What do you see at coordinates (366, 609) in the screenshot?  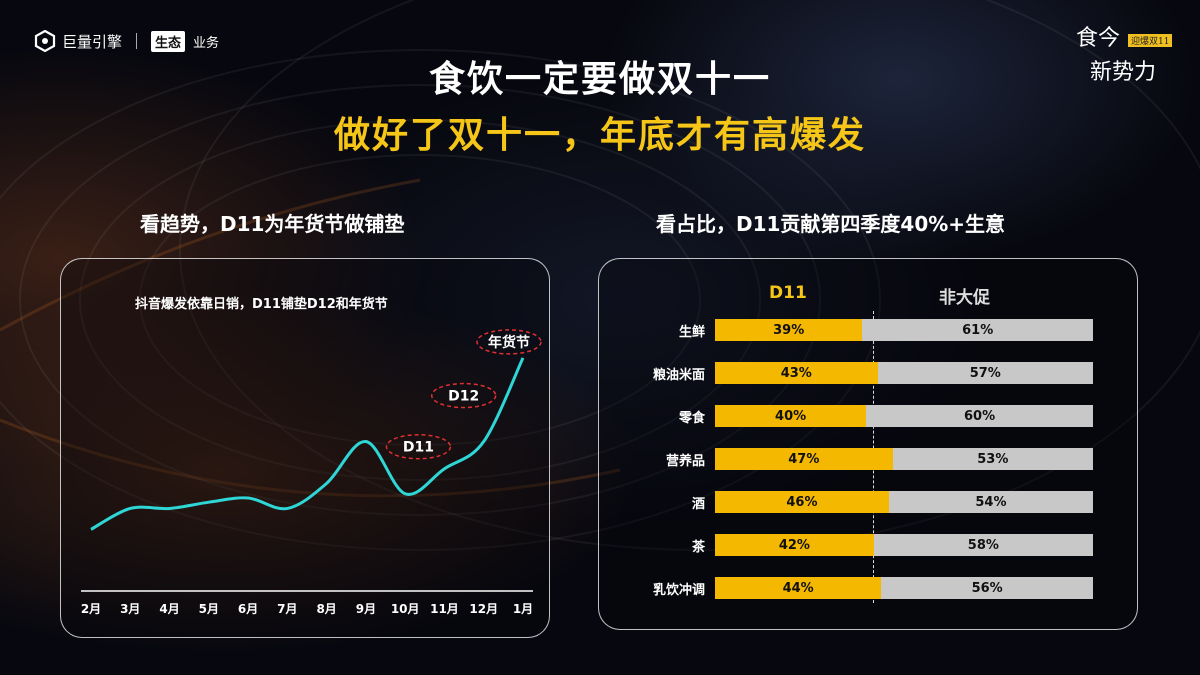 I see `x-tick-label: 9月` at bounding box center [366, 609].